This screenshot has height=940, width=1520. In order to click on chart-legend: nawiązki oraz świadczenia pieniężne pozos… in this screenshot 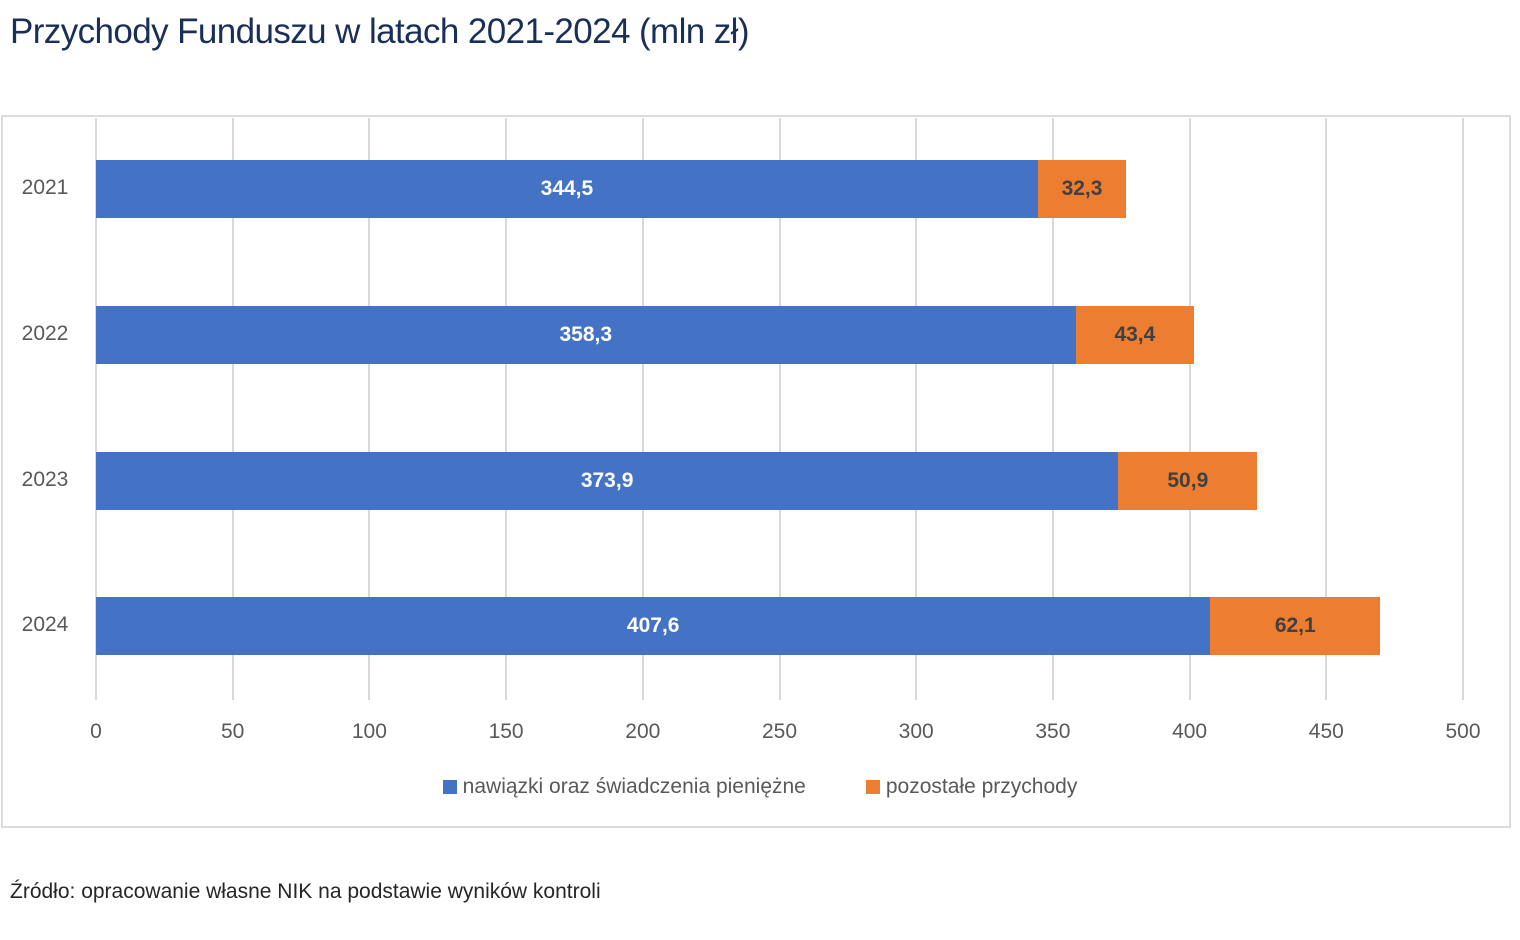, I will do `click(760, 787)`.